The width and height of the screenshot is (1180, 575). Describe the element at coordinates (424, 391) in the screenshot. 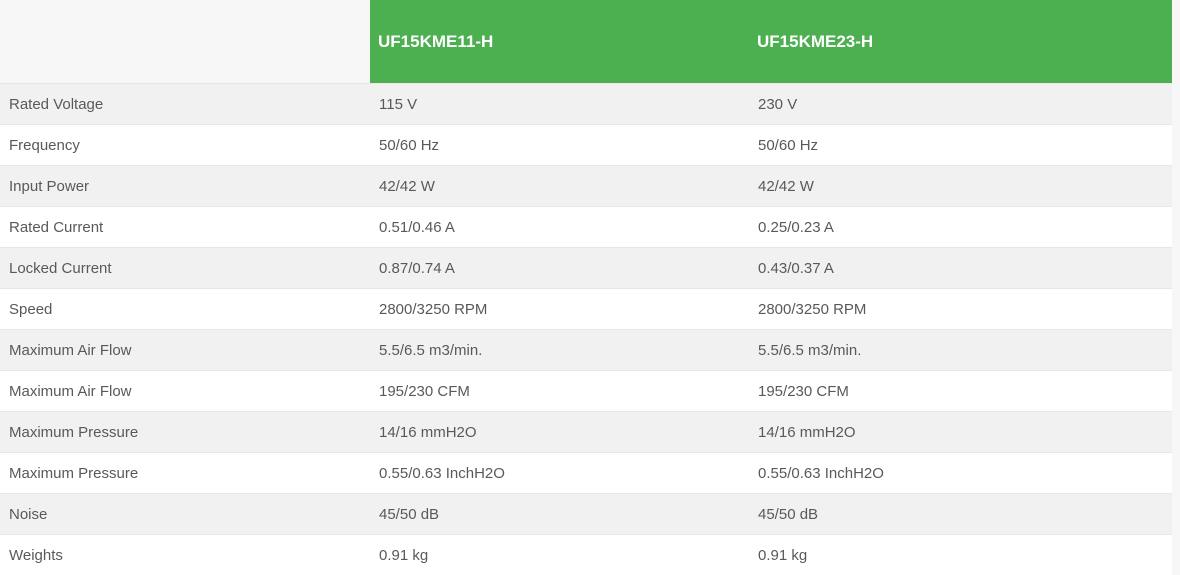

I see `spec-value-model-1: 195/230 CFM` at that location.